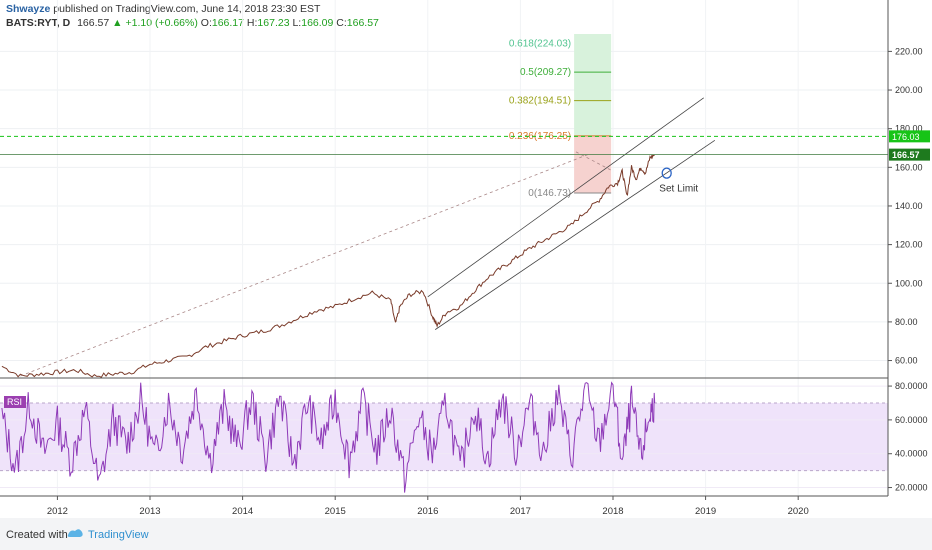  Describe the element at coordinates (911, 420) in the screenshot. I see `rsi-tick-label: 60.0000` at that location.